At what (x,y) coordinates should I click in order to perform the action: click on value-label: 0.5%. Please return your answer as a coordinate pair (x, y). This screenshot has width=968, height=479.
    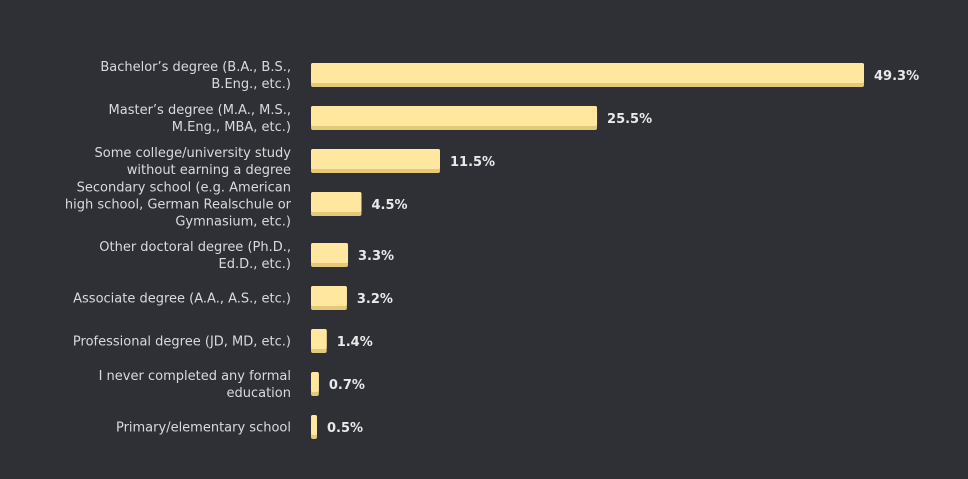
    Looking at the image, I should click on (345, 428).